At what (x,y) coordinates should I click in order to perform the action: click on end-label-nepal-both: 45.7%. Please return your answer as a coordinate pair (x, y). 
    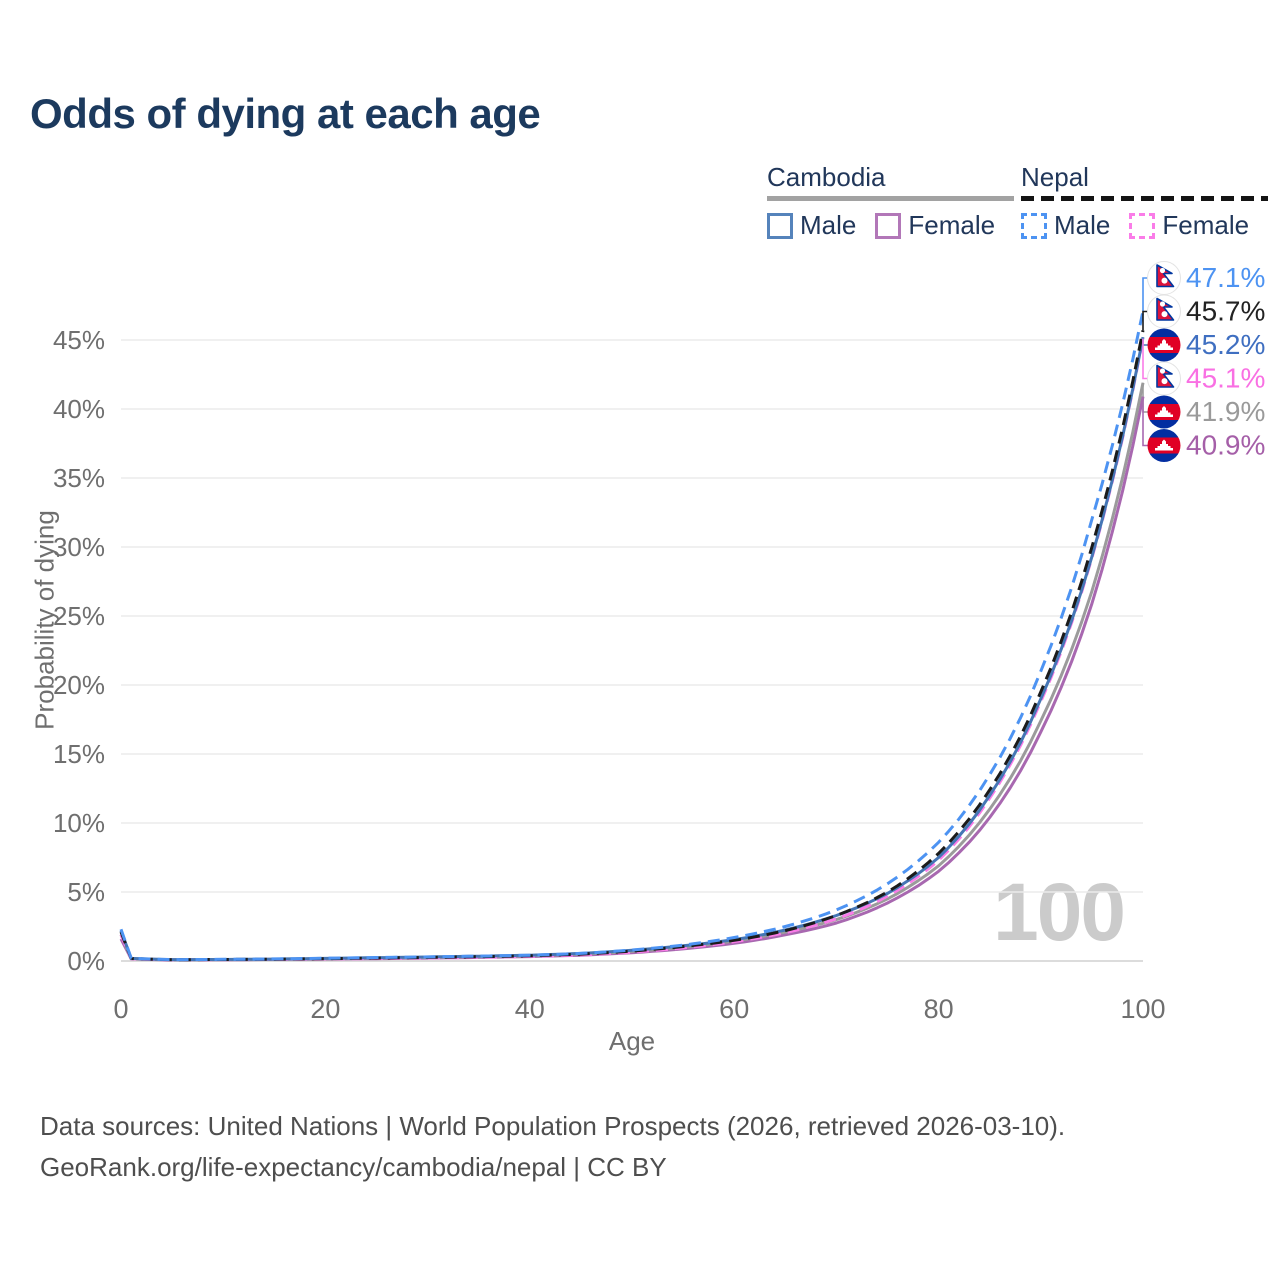
    Looking at the image, I should click on (1225, 311).